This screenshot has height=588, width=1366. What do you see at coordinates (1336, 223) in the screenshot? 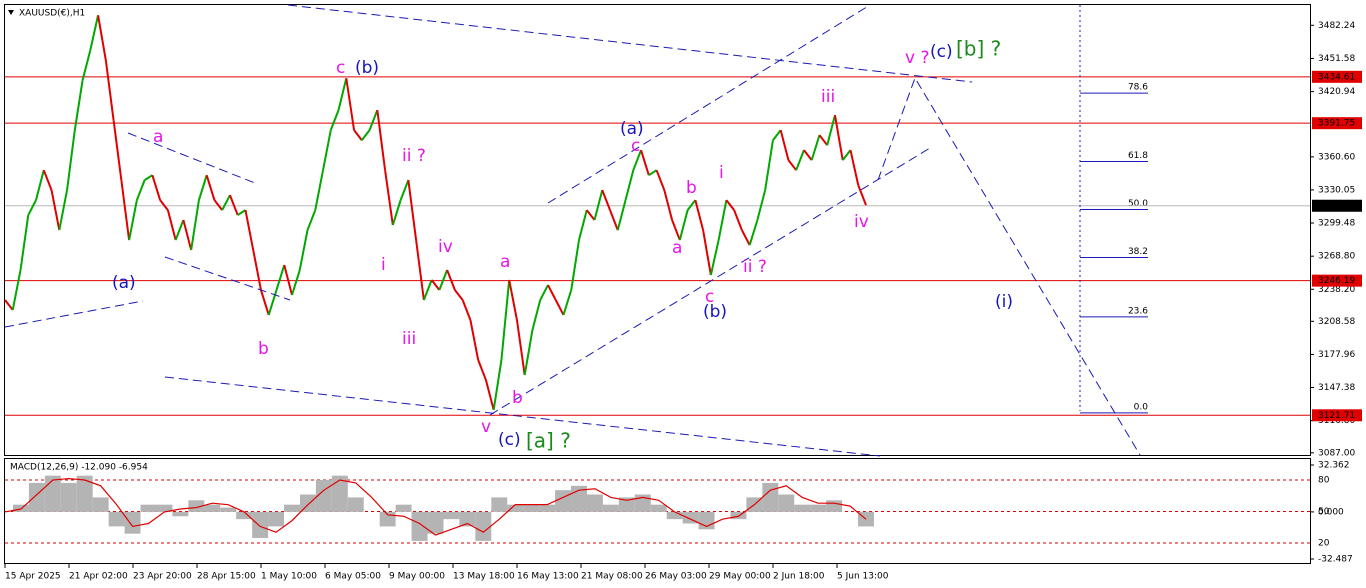
I see `y-tick-label: 3299.48` at bounding box center [1336, 223].